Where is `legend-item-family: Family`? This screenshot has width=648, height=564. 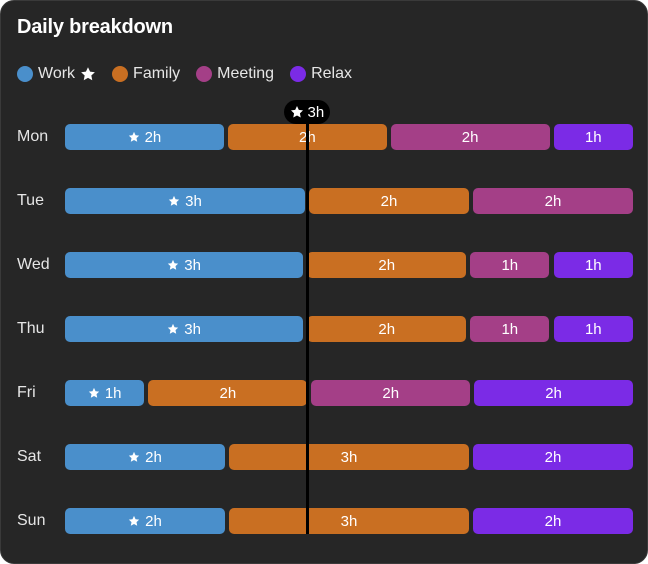
legend-item-family: Family is located at coordinates (146, 74).